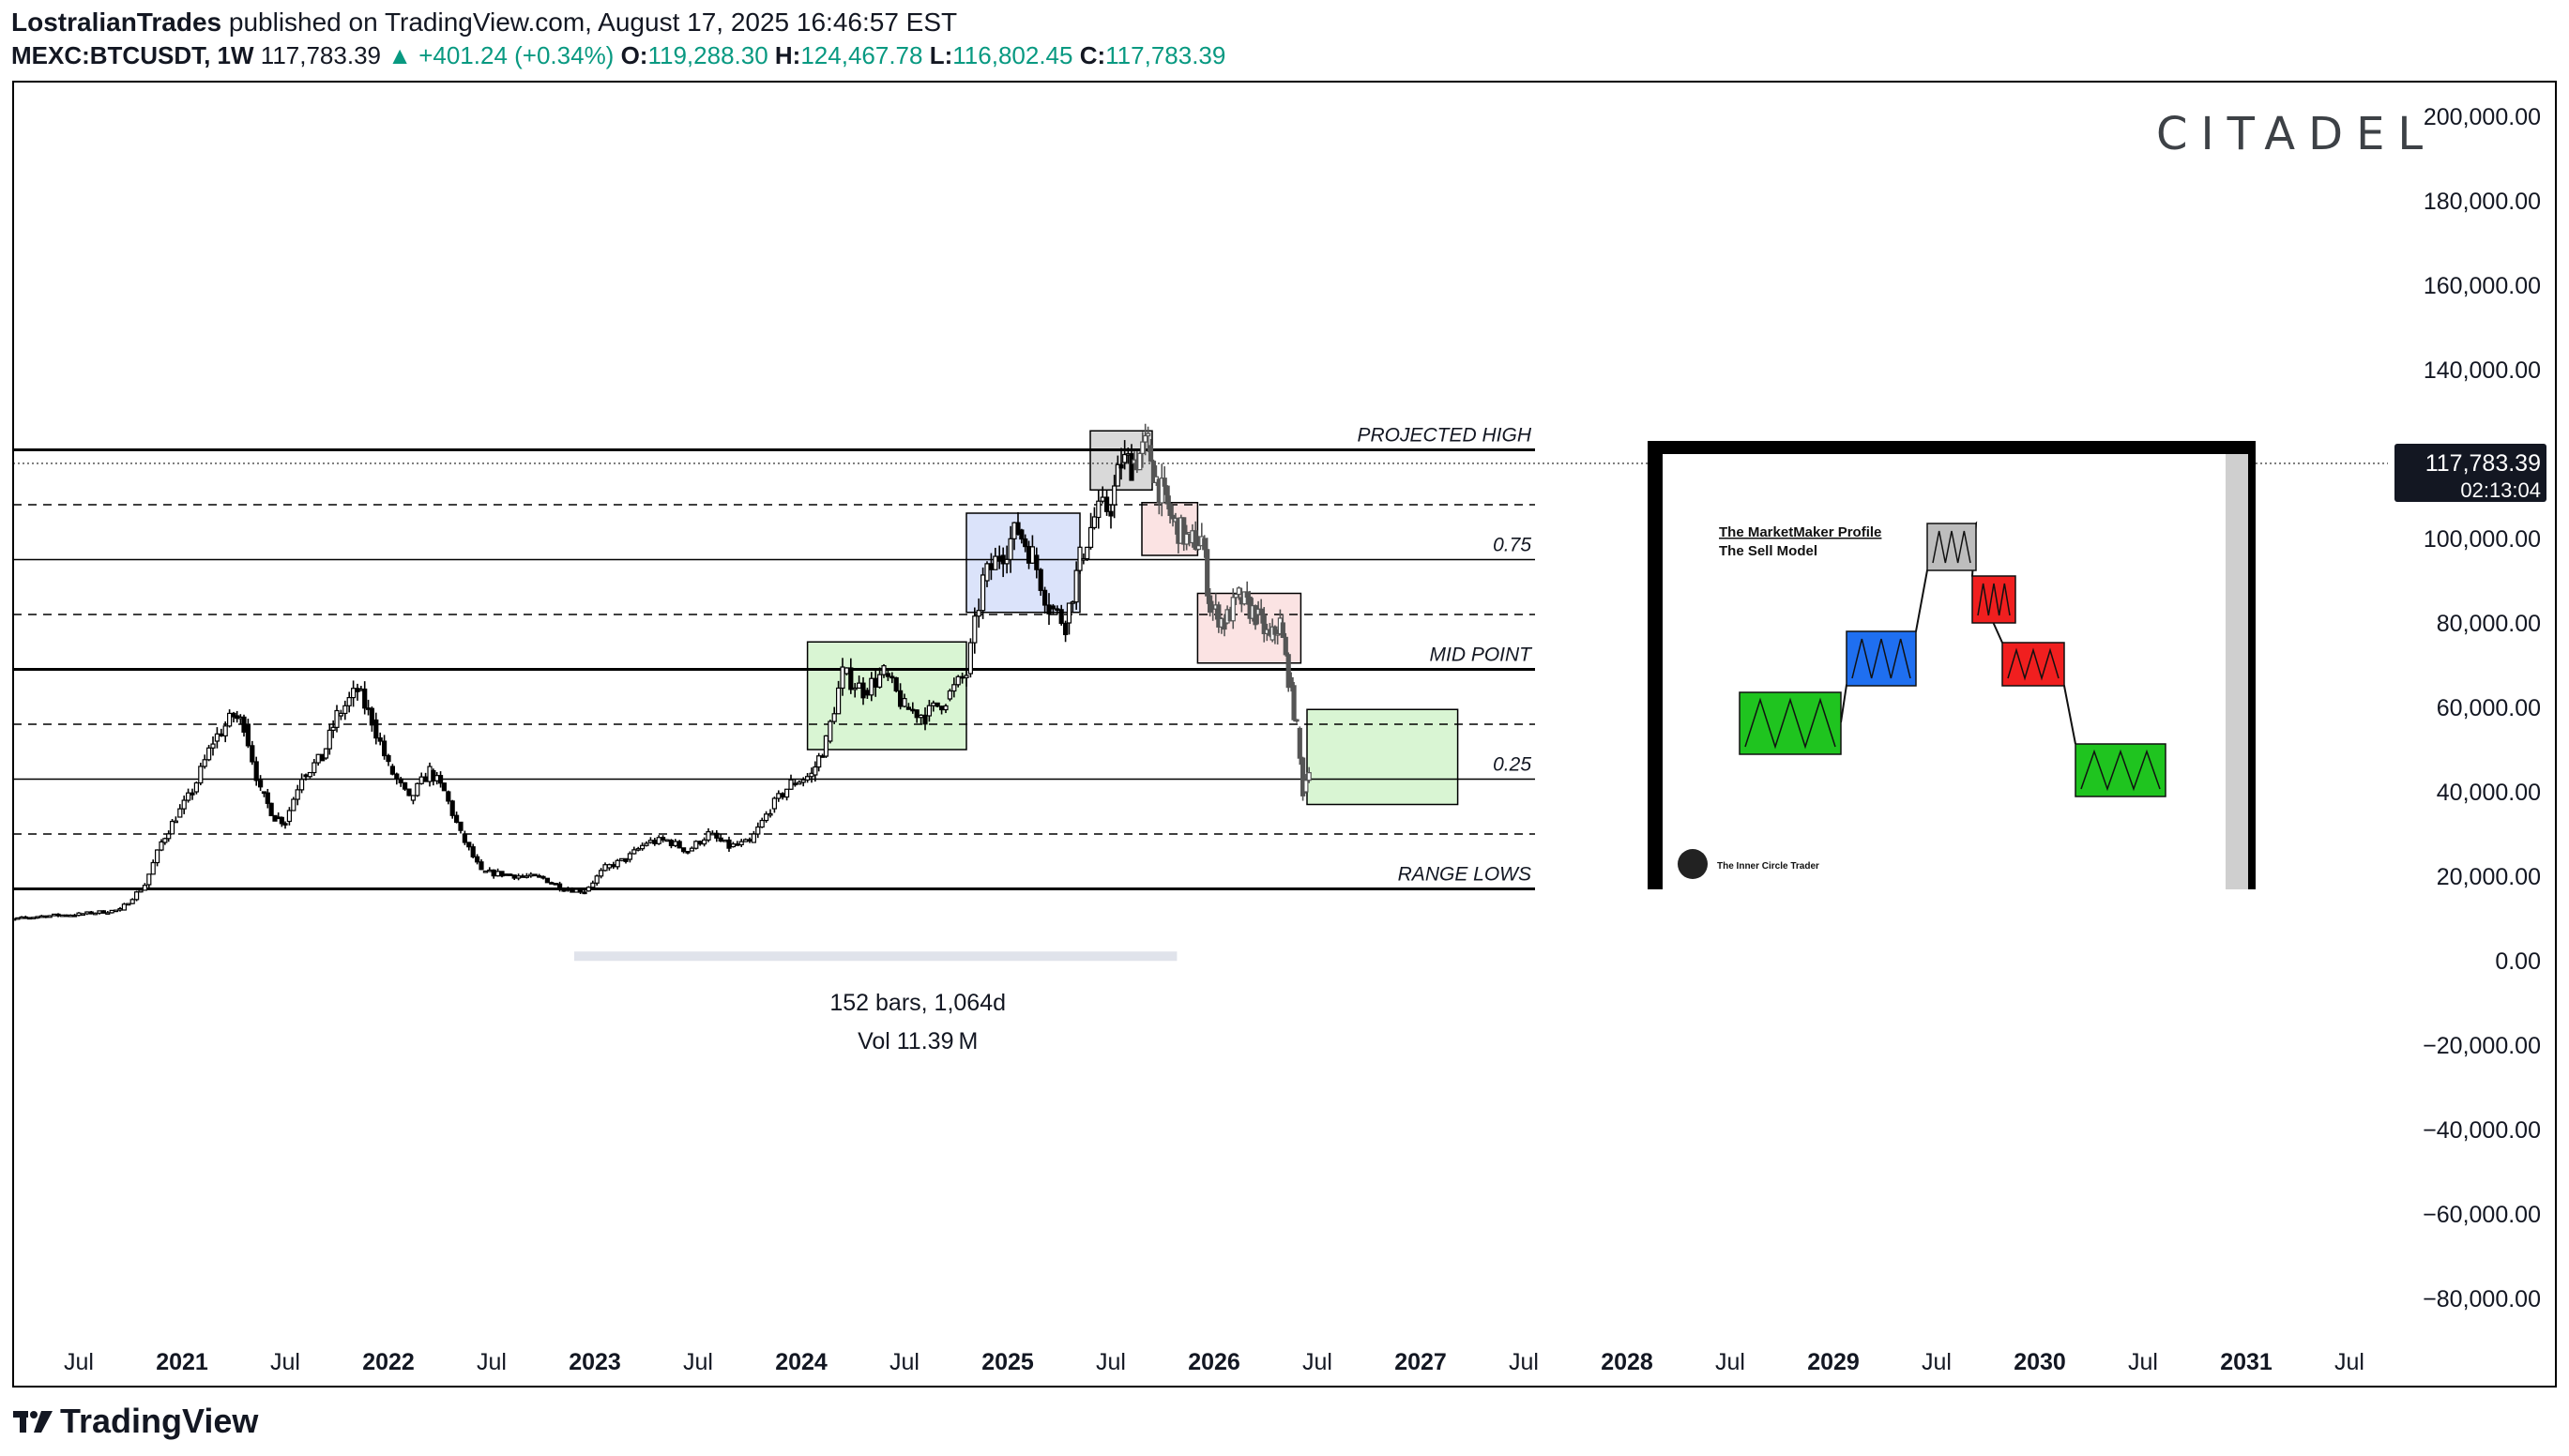 The width and height of the screenshot is (2569, 1456). What do you see at coordinates (135, 1421) in the screenshot?
I see `tradingview-footer: TradingView` at bounding box center [135, 1421].